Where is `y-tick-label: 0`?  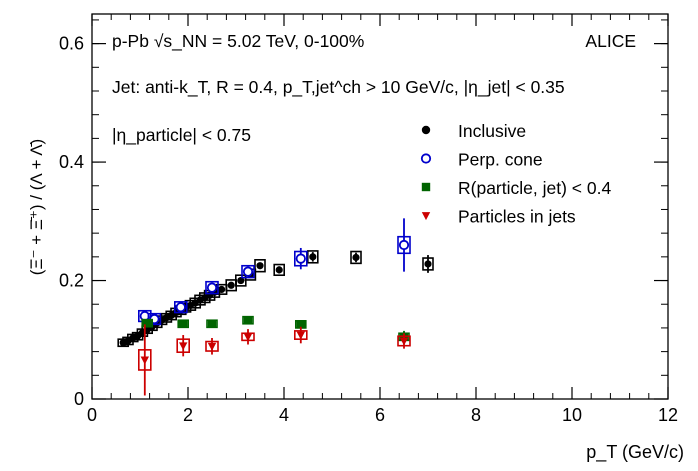 y-tick-label: 0 is located at coordinates (79, 399).